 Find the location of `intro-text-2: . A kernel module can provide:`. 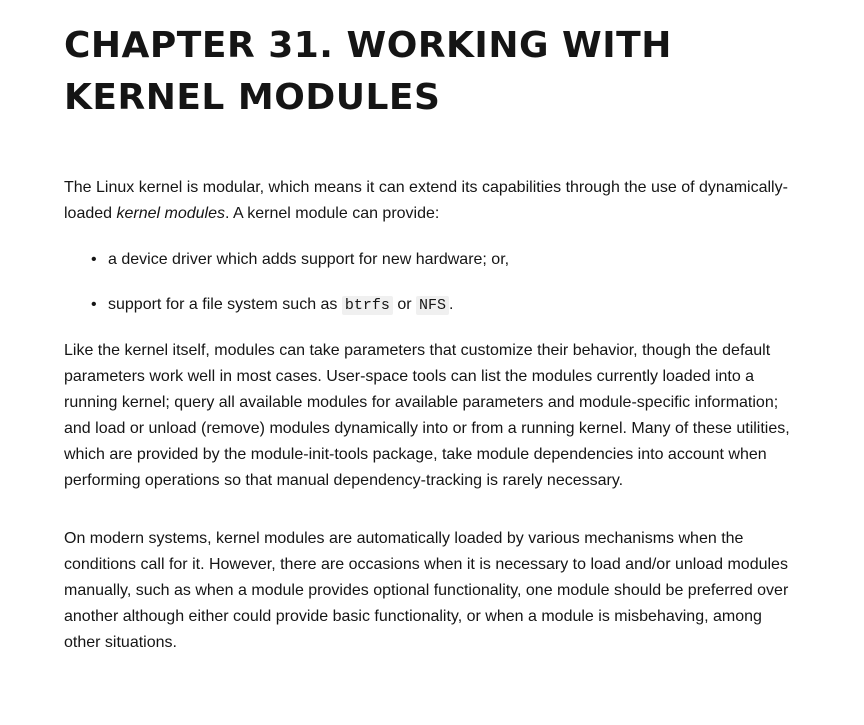

intro-text-2: . A kernel module can provide: is located at coordinates (332, 213).